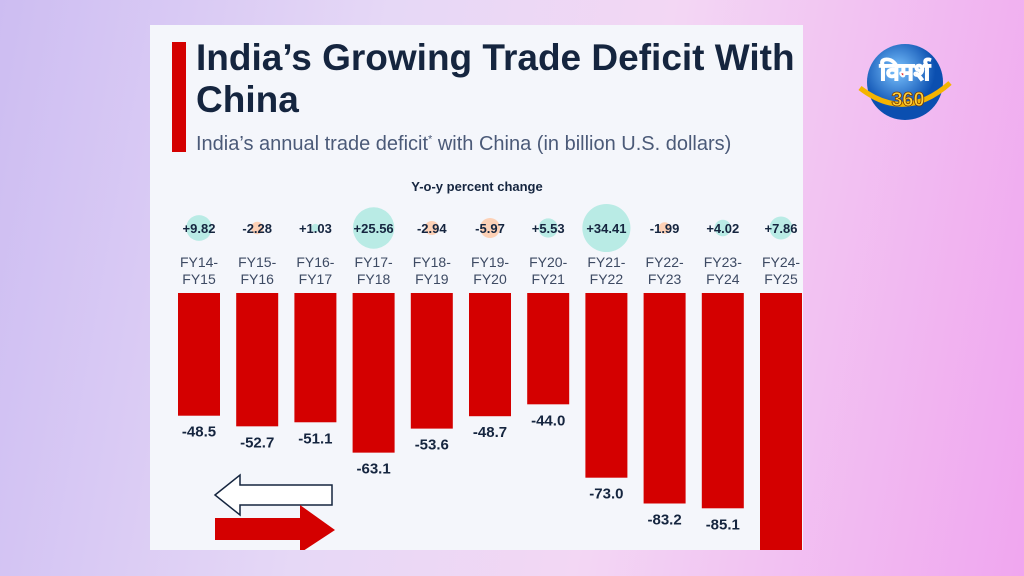  I want to click on category-label: FY22, so click(607, 279).